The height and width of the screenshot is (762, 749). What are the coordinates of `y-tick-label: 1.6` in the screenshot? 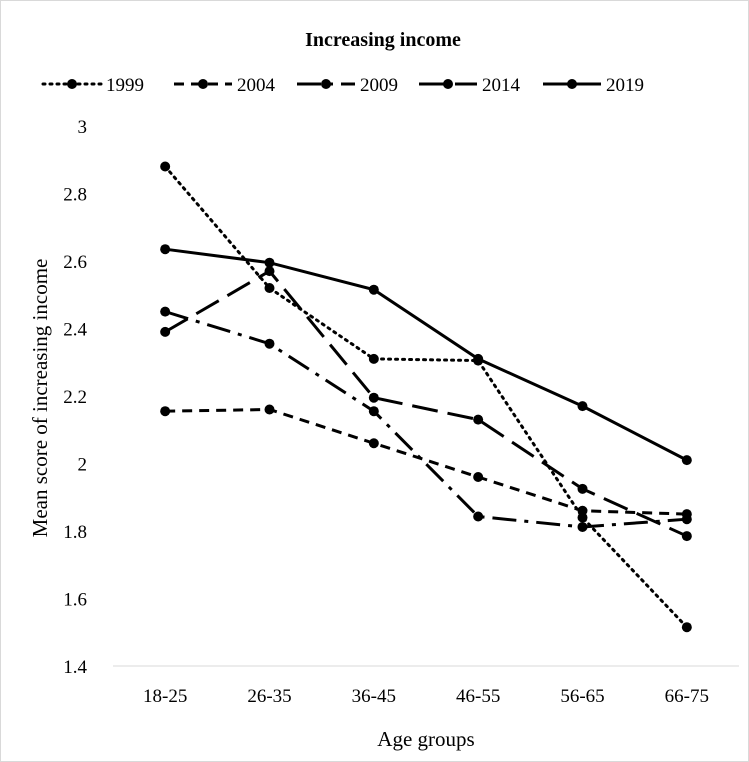 It's located at (75, 600).